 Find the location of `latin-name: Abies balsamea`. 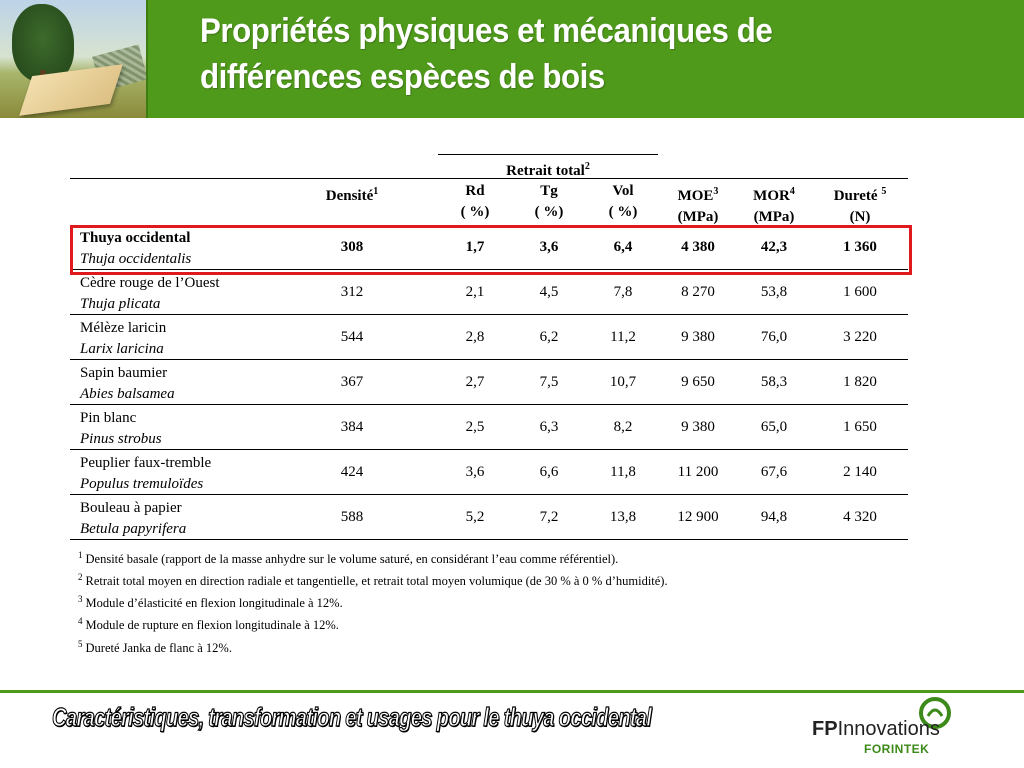

latin-name: Abies balsamea is located at coordinates (127, 394).